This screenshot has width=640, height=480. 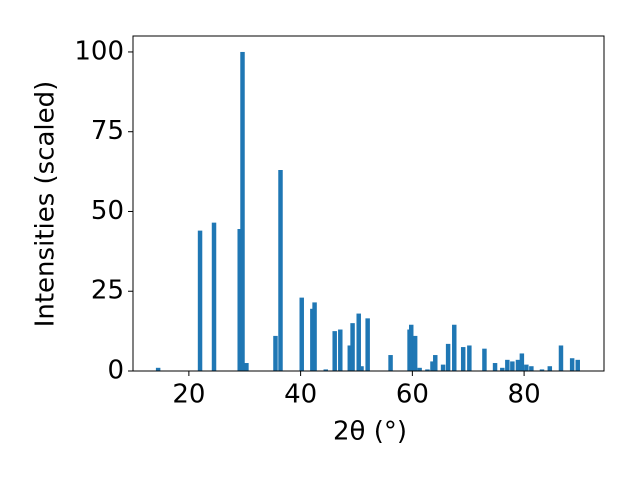 I want to click on y-tick-label: 75, so click(x=107, y=131).